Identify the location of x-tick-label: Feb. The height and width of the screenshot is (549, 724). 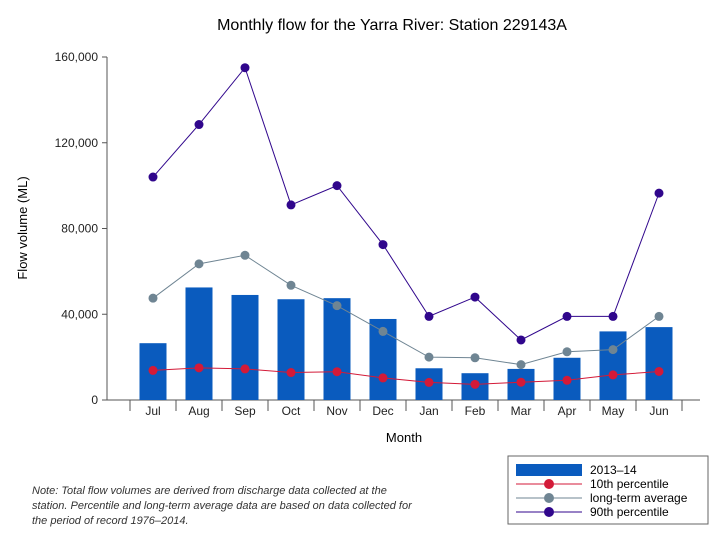
(475, 411).